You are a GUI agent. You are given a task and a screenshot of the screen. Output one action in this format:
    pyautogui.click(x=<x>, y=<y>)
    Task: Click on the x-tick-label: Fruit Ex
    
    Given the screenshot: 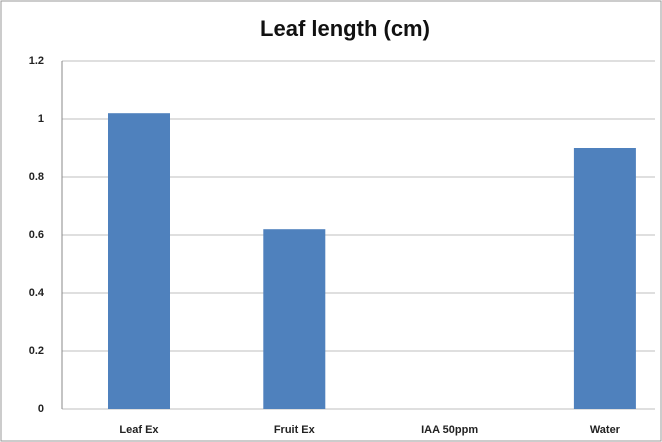 What is the action you would take?
    pyautogui.click(x=295, y=430)
    